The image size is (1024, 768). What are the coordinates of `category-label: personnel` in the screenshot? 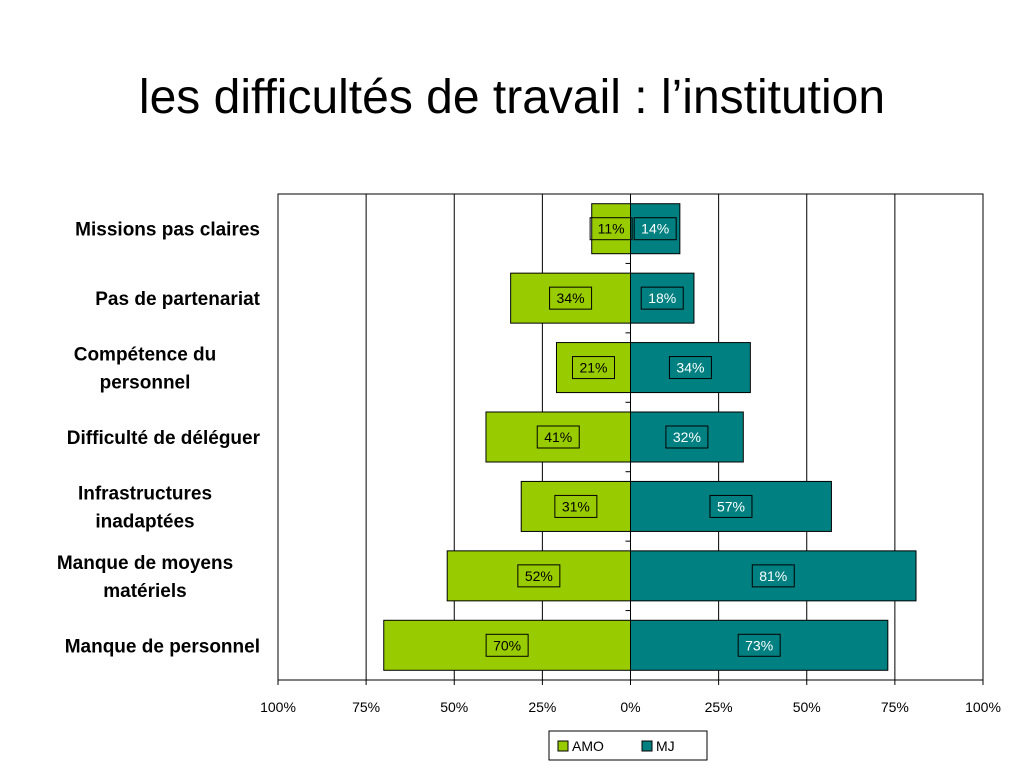 It's located at (145, 383).